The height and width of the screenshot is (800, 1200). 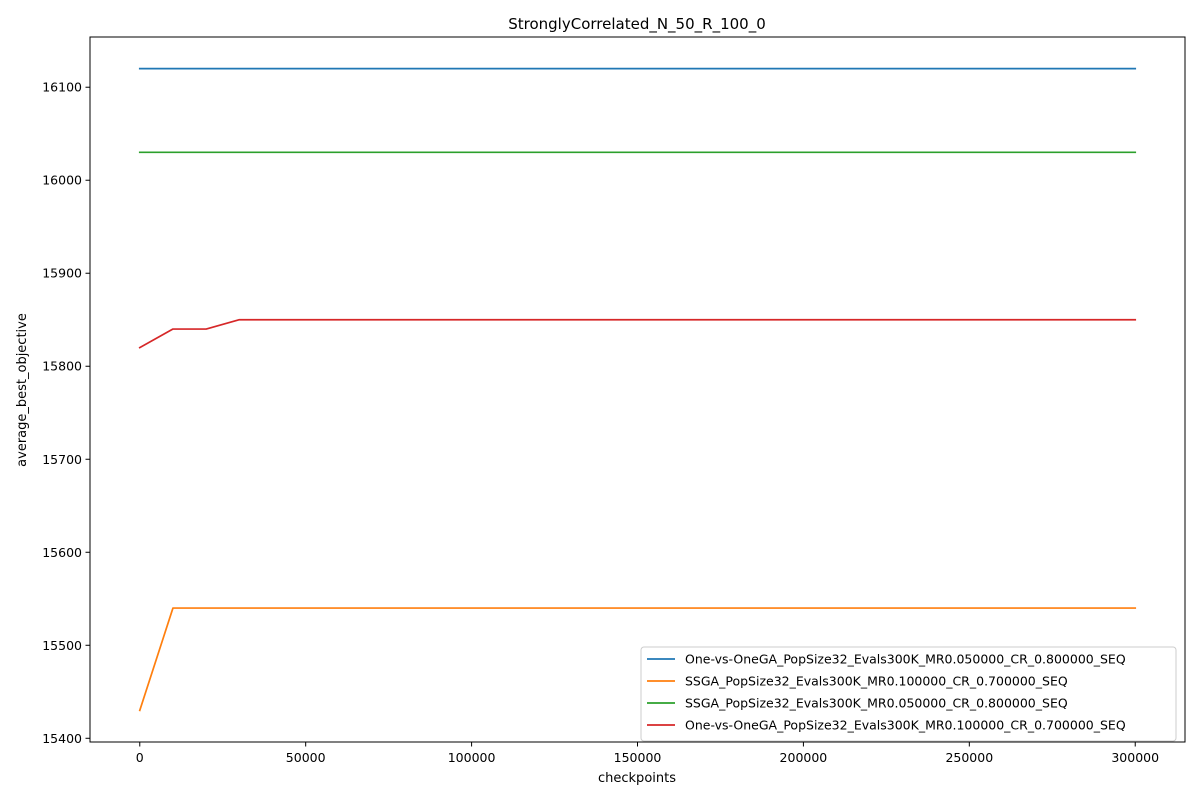 What do you see at coordinates (22, 390) in the screenshot?
I see `y-axis-label: average_best_objective` at bounding box center [22, 390].